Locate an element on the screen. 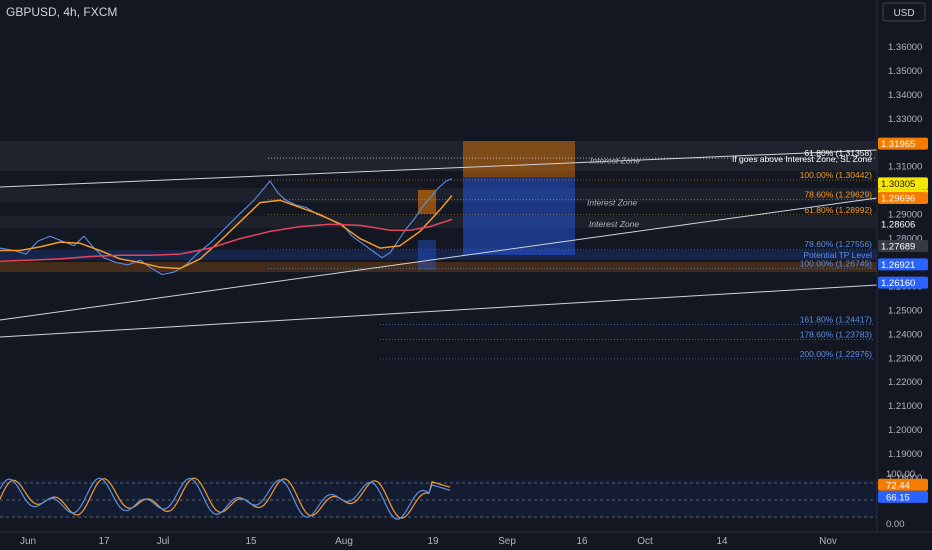 This screenshot has height=550, width=932. osc-d-line is located at coordinates (225, 498).